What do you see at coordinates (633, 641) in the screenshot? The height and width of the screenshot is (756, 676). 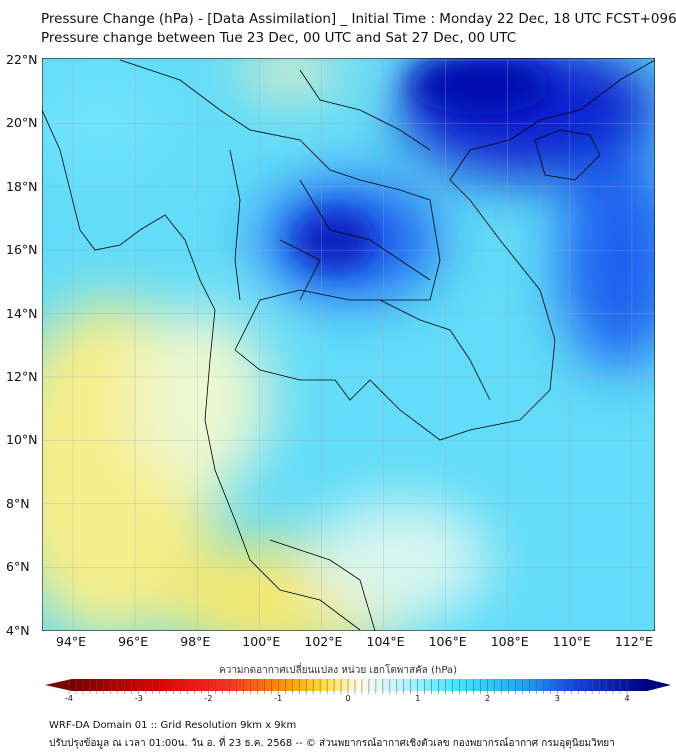 I see `lon-label: 112°E` at bounding box center [633, 641].